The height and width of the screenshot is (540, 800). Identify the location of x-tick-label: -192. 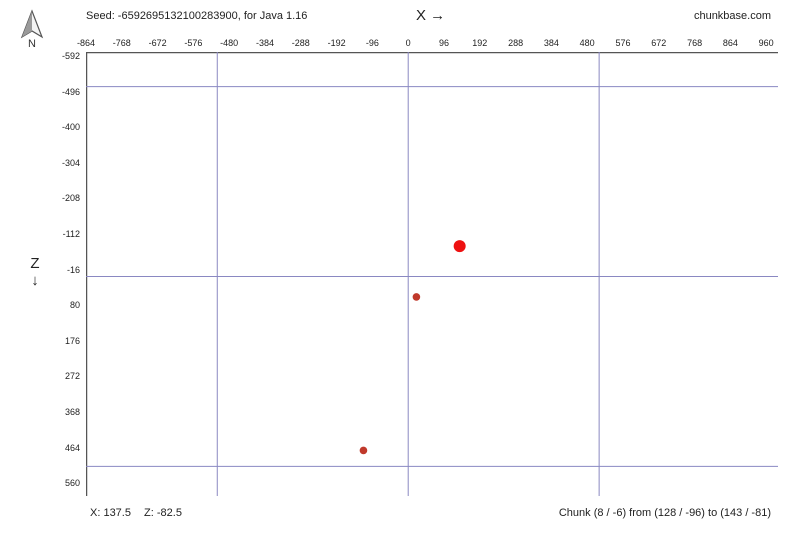
(336, 43).